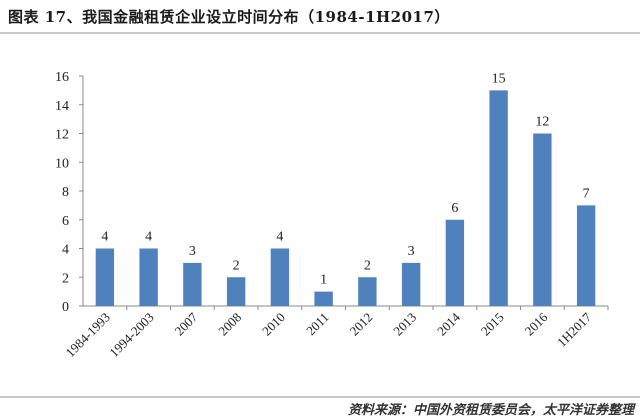  Describe the element at coordinates (492, 324) in the screenshot. I see `x-tick-label: 2015` at that location.